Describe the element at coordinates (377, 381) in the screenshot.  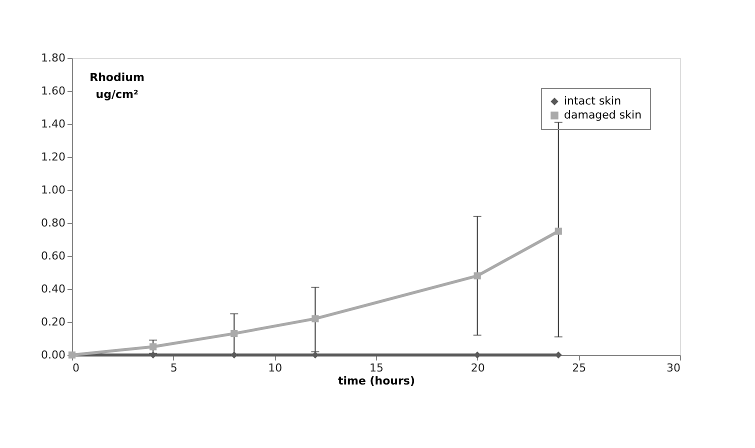
I see `x-axis-title: time (hours)` at that location.